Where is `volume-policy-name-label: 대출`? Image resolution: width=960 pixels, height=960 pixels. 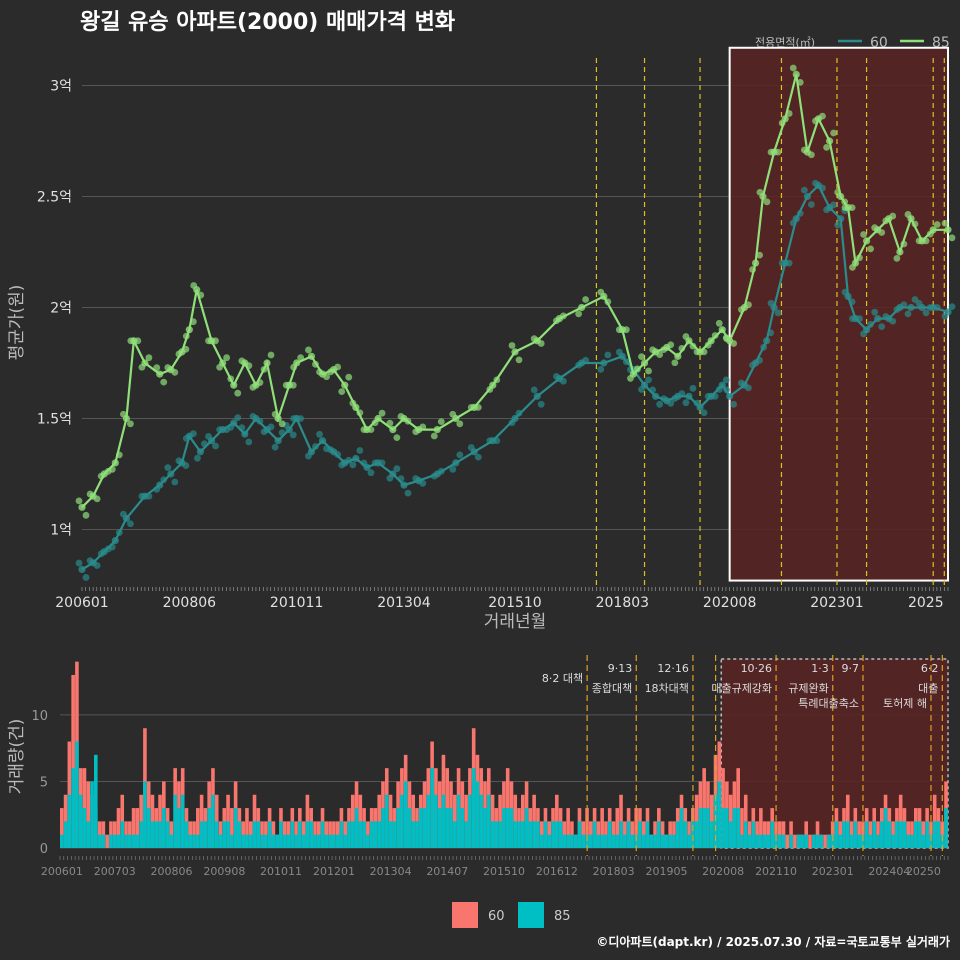
volume-policy-name-label: 대출 is located at coordinates (928, 688).